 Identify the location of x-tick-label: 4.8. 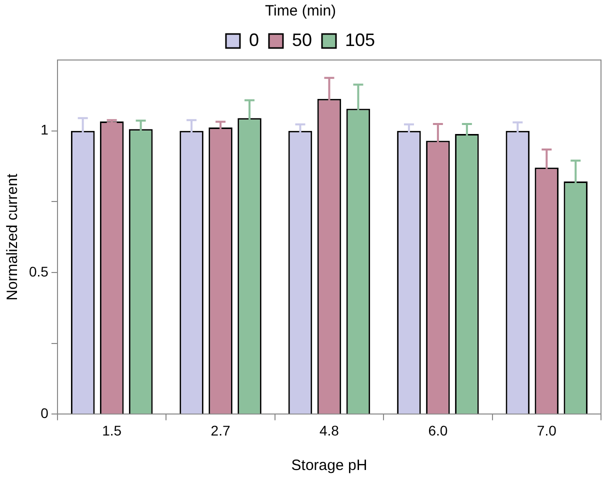
(329, 430).